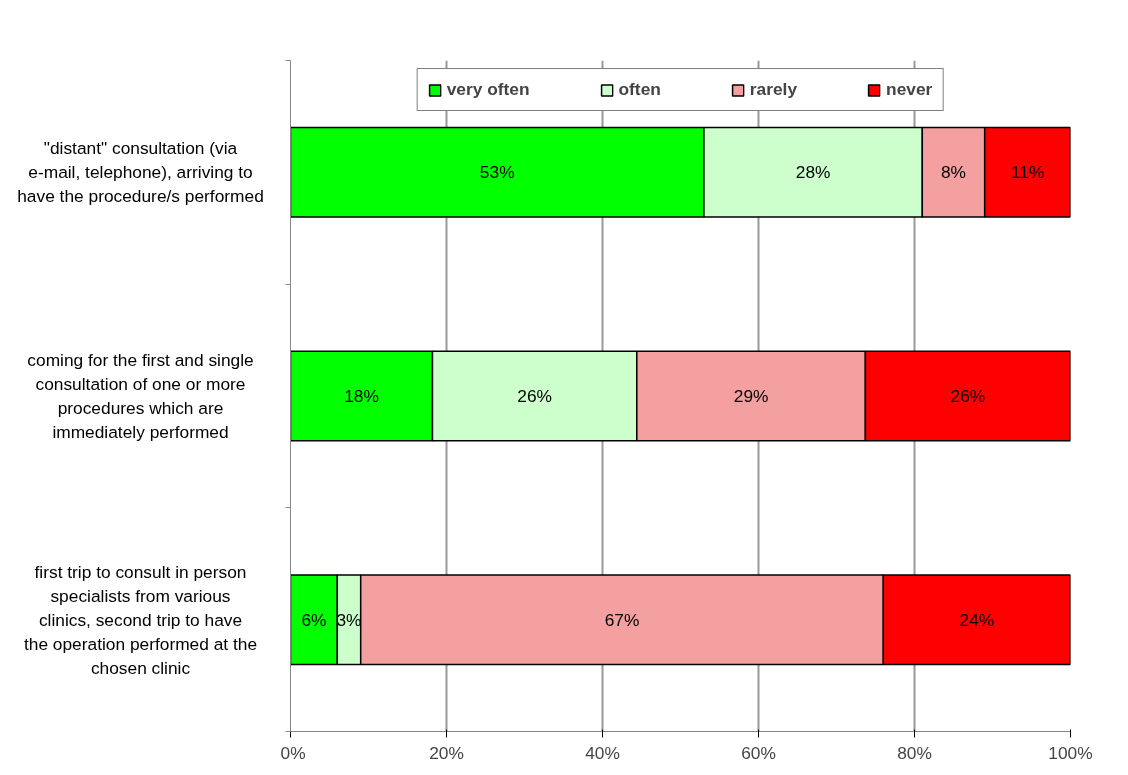 This screenshot has width=1128, height=775. Describe the element at coordinates (758, 752) in the screenshot. I see `x-tick-label: 60%` at that location.